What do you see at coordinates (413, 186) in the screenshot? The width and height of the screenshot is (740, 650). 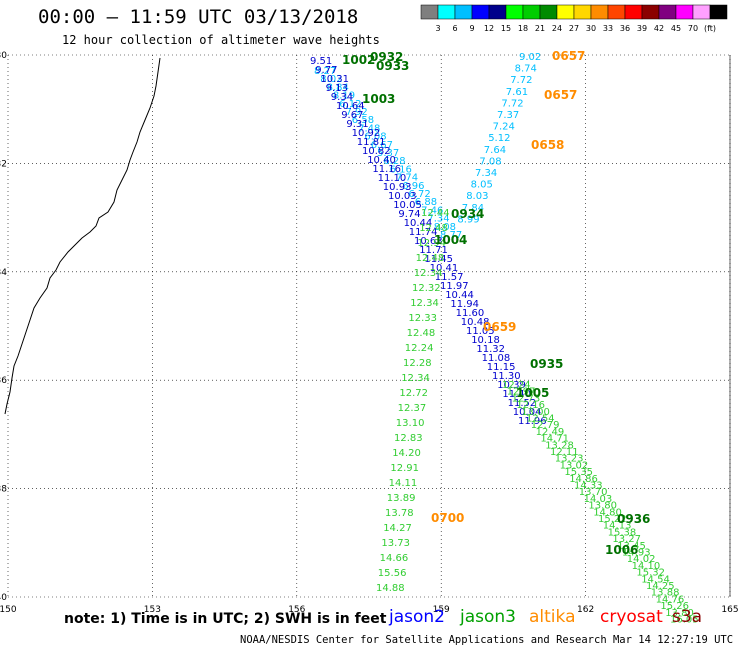 I see `swh-value-jason2-light: 6.96` at bounding box center [413, 186].